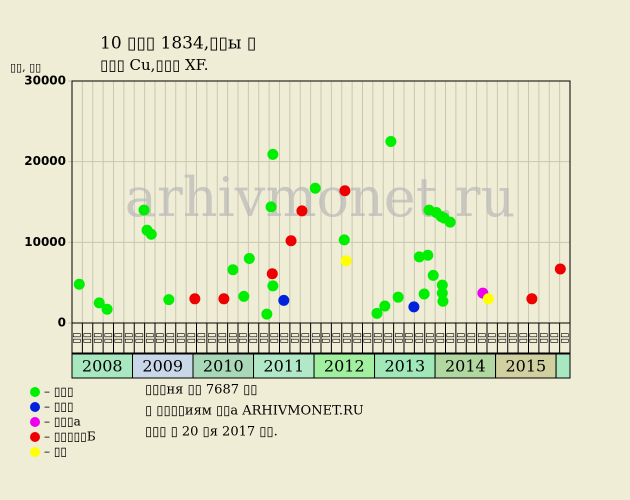  I want to click on legend-label: – ▯▯▯▯▯Б, so click(70, 437).